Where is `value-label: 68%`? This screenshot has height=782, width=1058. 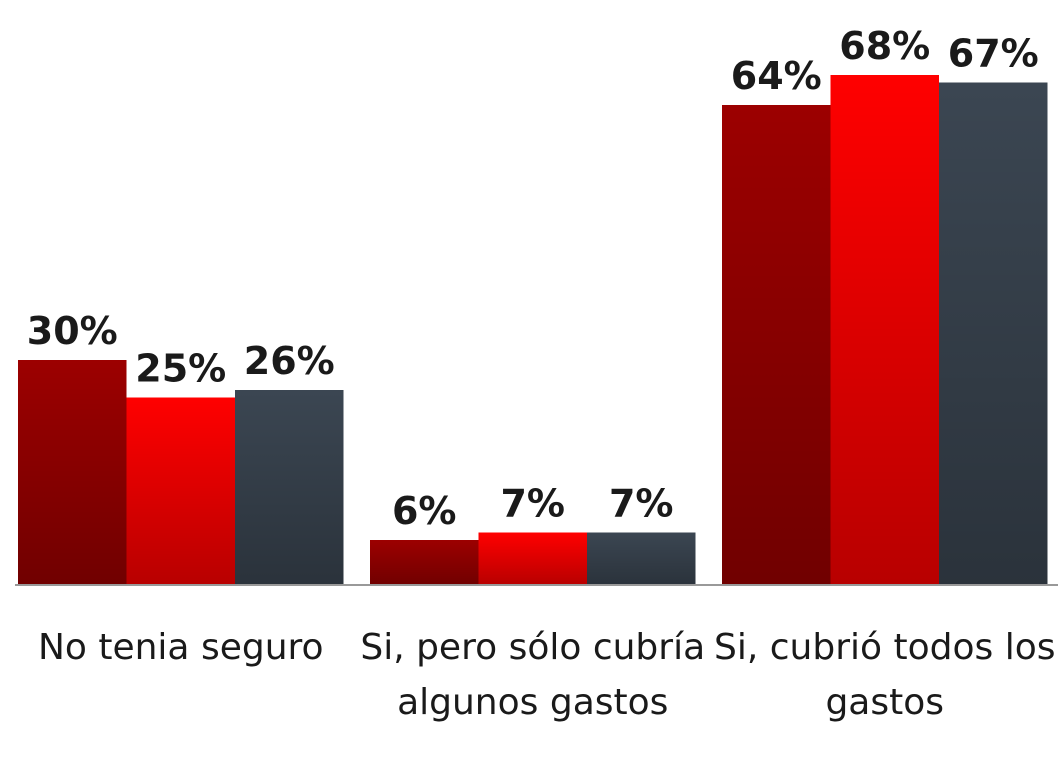 value-label: 68% is located at coordinates (884, 46).